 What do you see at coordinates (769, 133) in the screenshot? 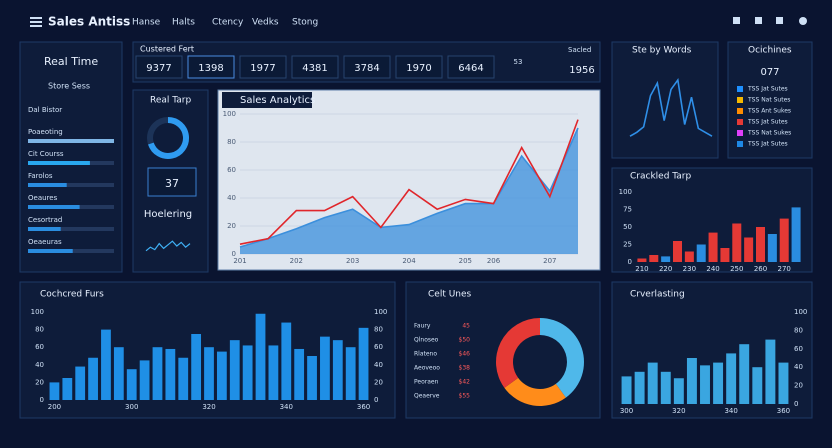
I see `legend-label: TSS Nat Sukes` at bounding box center [769, 133].